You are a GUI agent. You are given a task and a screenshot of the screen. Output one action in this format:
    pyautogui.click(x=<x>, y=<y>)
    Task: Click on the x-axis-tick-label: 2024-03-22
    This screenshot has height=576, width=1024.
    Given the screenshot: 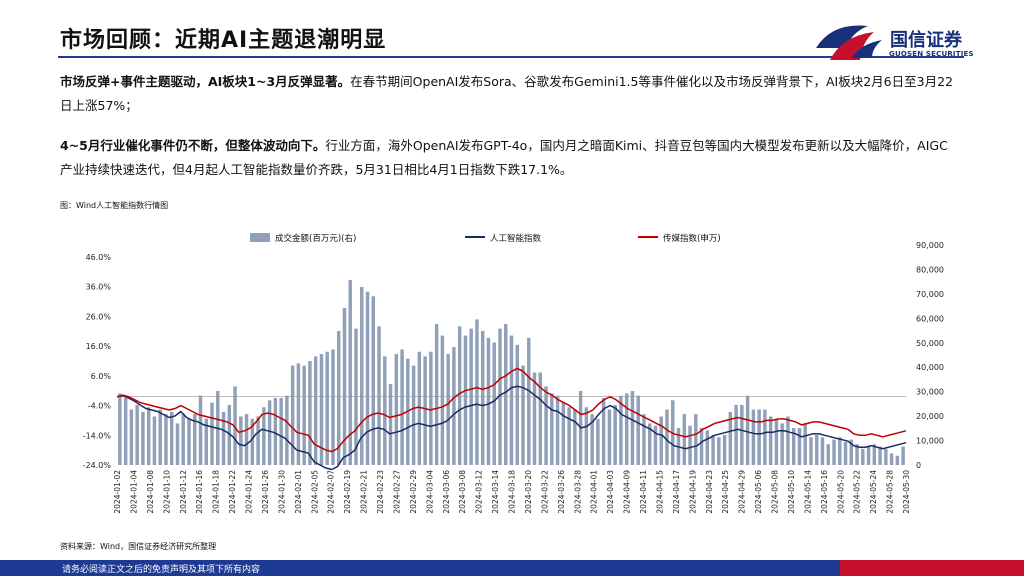 What is the action you would take?
    pyautogui.click(x=544, y=492)
    